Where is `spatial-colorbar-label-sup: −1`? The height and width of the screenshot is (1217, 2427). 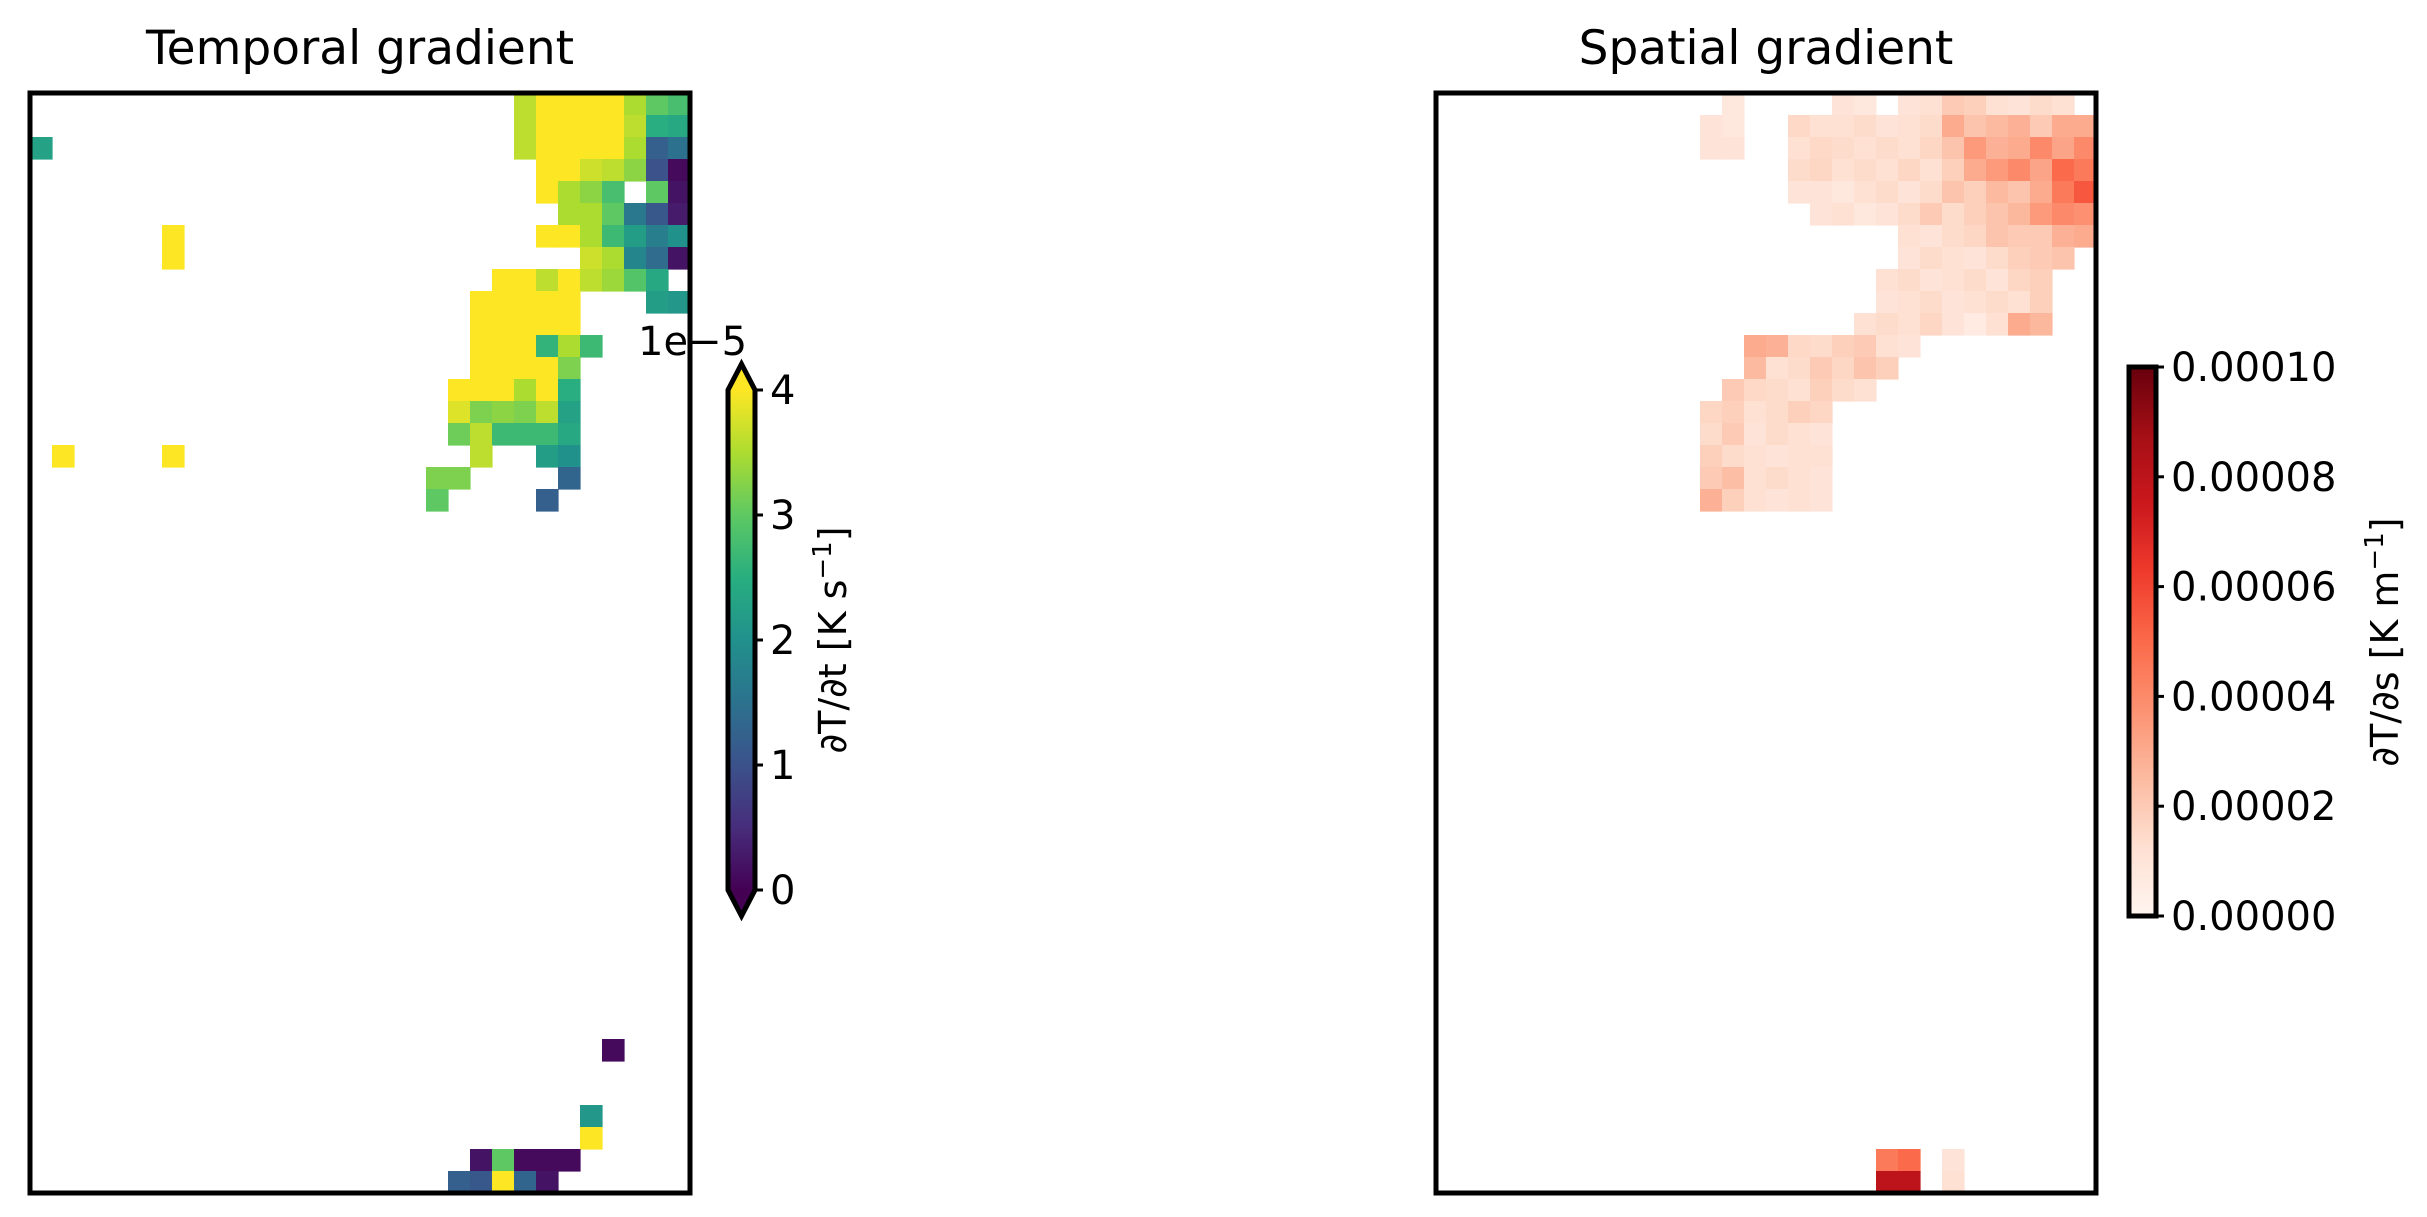
spatial-colorbar-label-sup: −1 is located at coordinates (2375, 551).